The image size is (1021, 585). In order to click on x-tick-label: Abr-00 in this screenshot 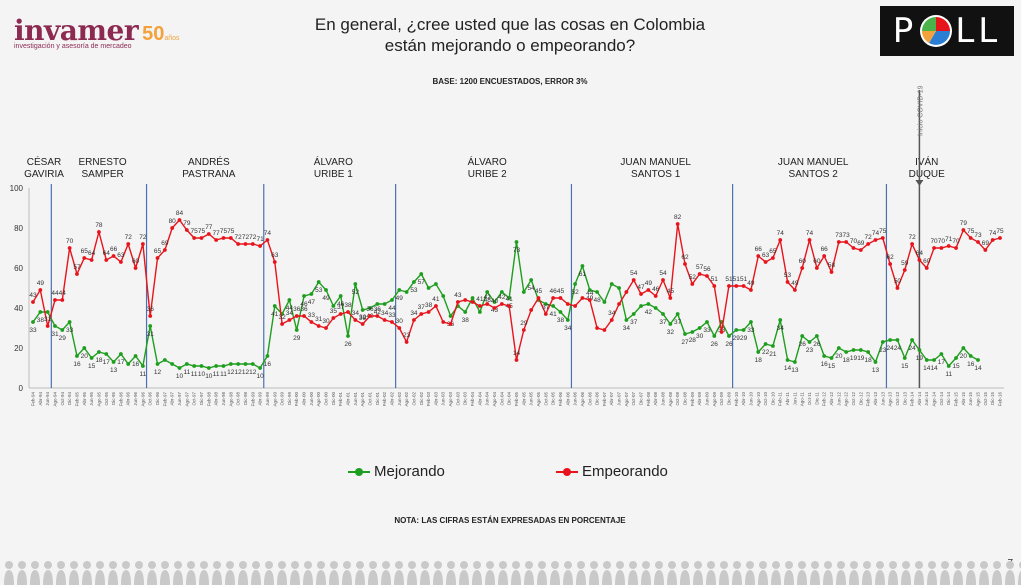, I will do `click(304, 399)`.